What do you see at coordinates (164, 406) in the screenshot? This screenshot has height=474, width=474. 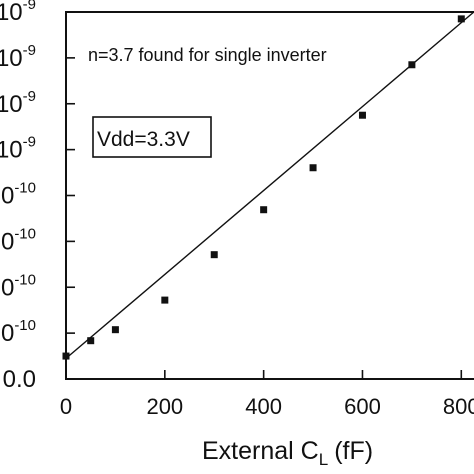 I see `x-tick-label: 200` at bounding box center [164, 406].